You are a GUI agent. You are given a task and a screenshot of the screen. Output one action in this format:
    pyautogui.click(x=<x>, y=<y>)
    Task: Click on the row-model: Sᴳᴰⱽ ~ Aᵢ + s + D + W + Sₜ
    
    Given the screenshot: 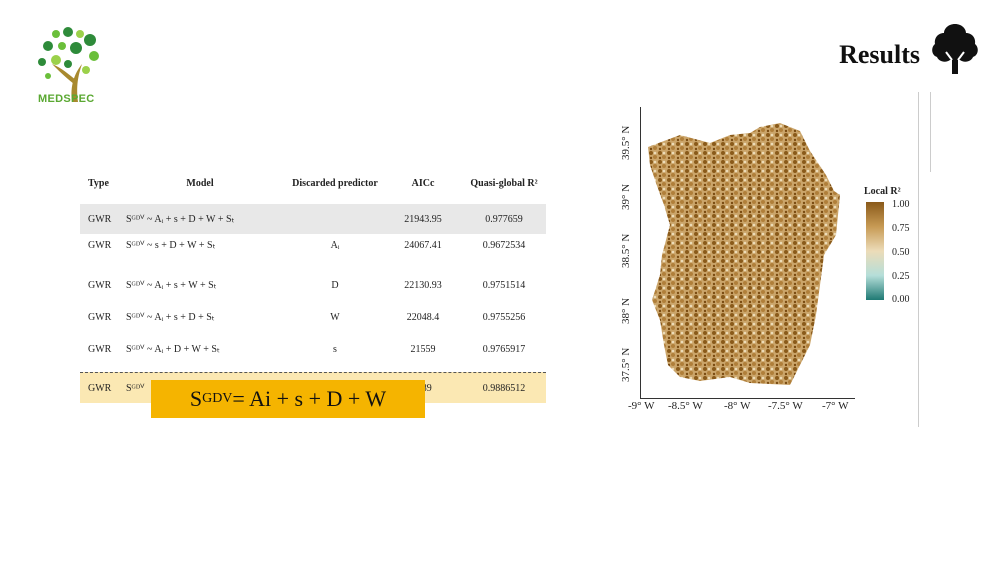 What is the action you would take?
    pyautogui.click(x=180, y=219)
    